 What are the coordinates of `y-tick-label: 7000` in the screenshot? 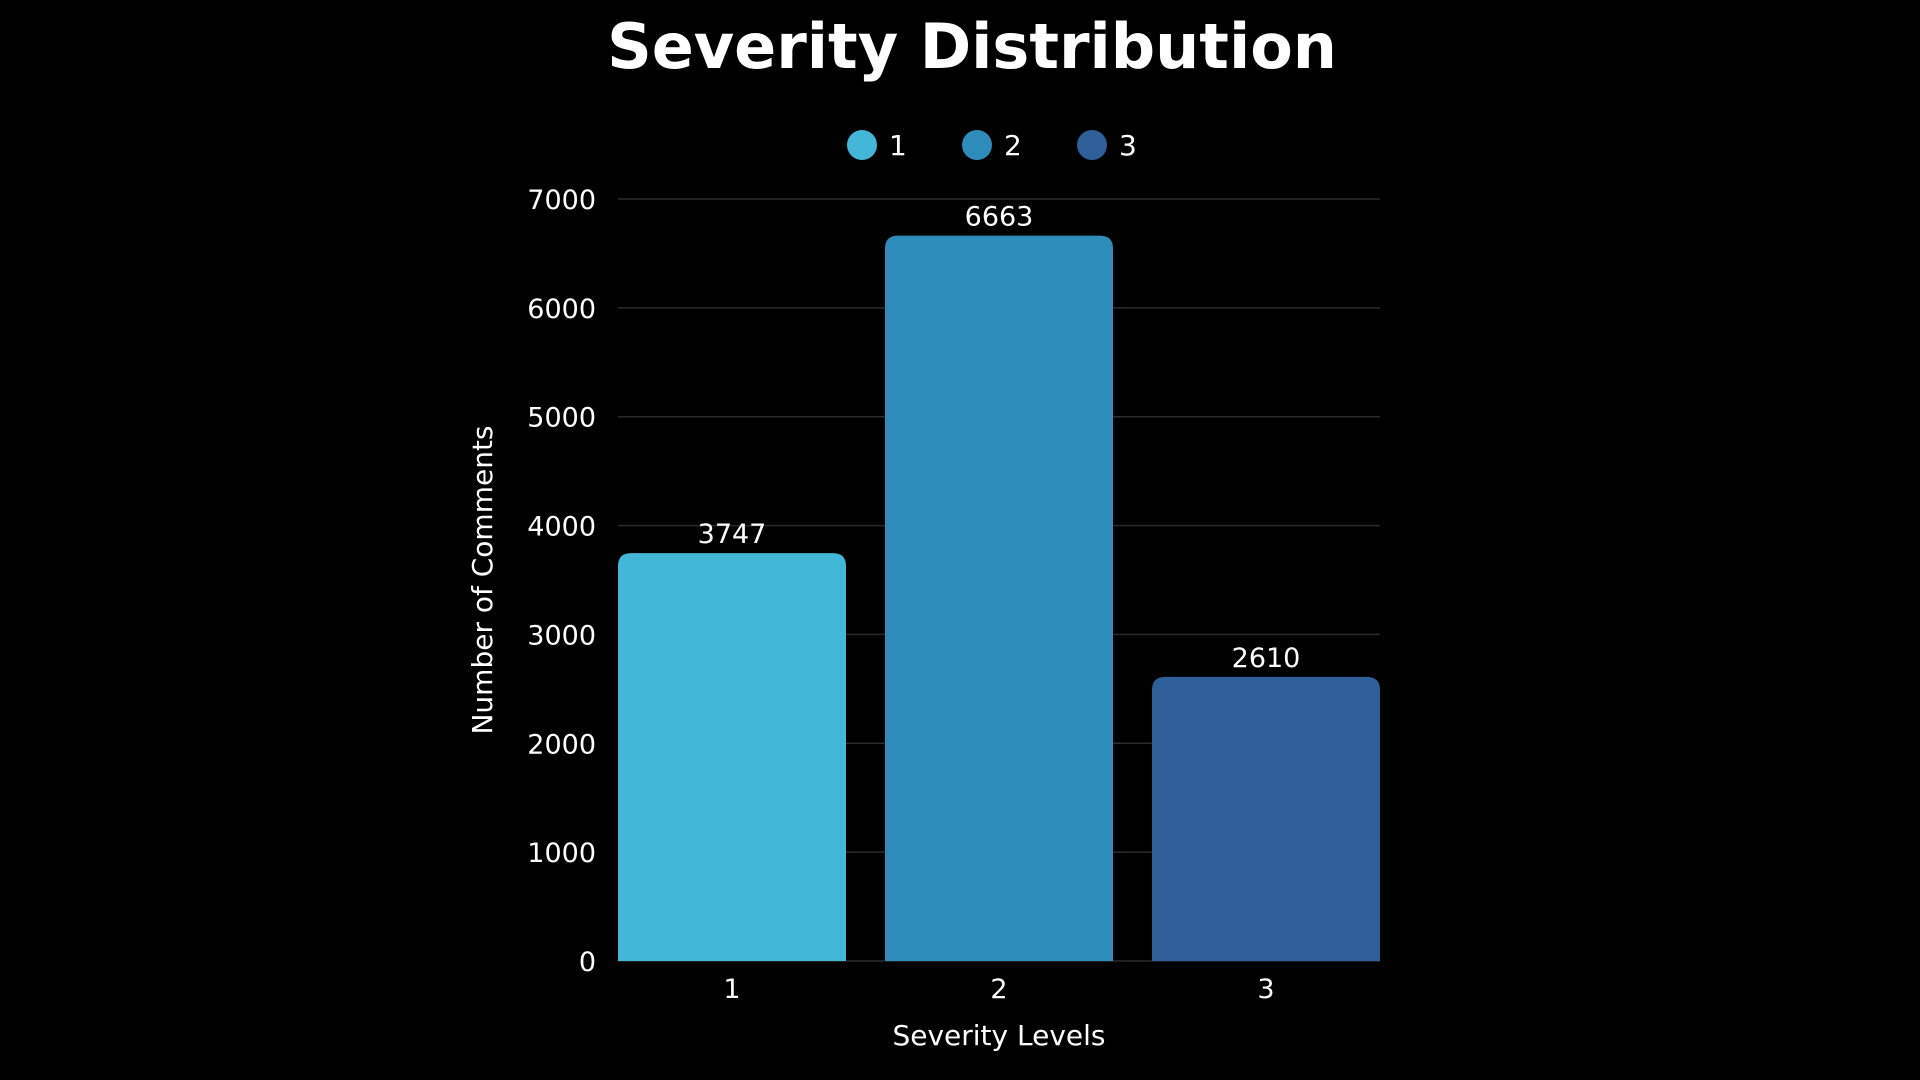 It's located at (561, 200).